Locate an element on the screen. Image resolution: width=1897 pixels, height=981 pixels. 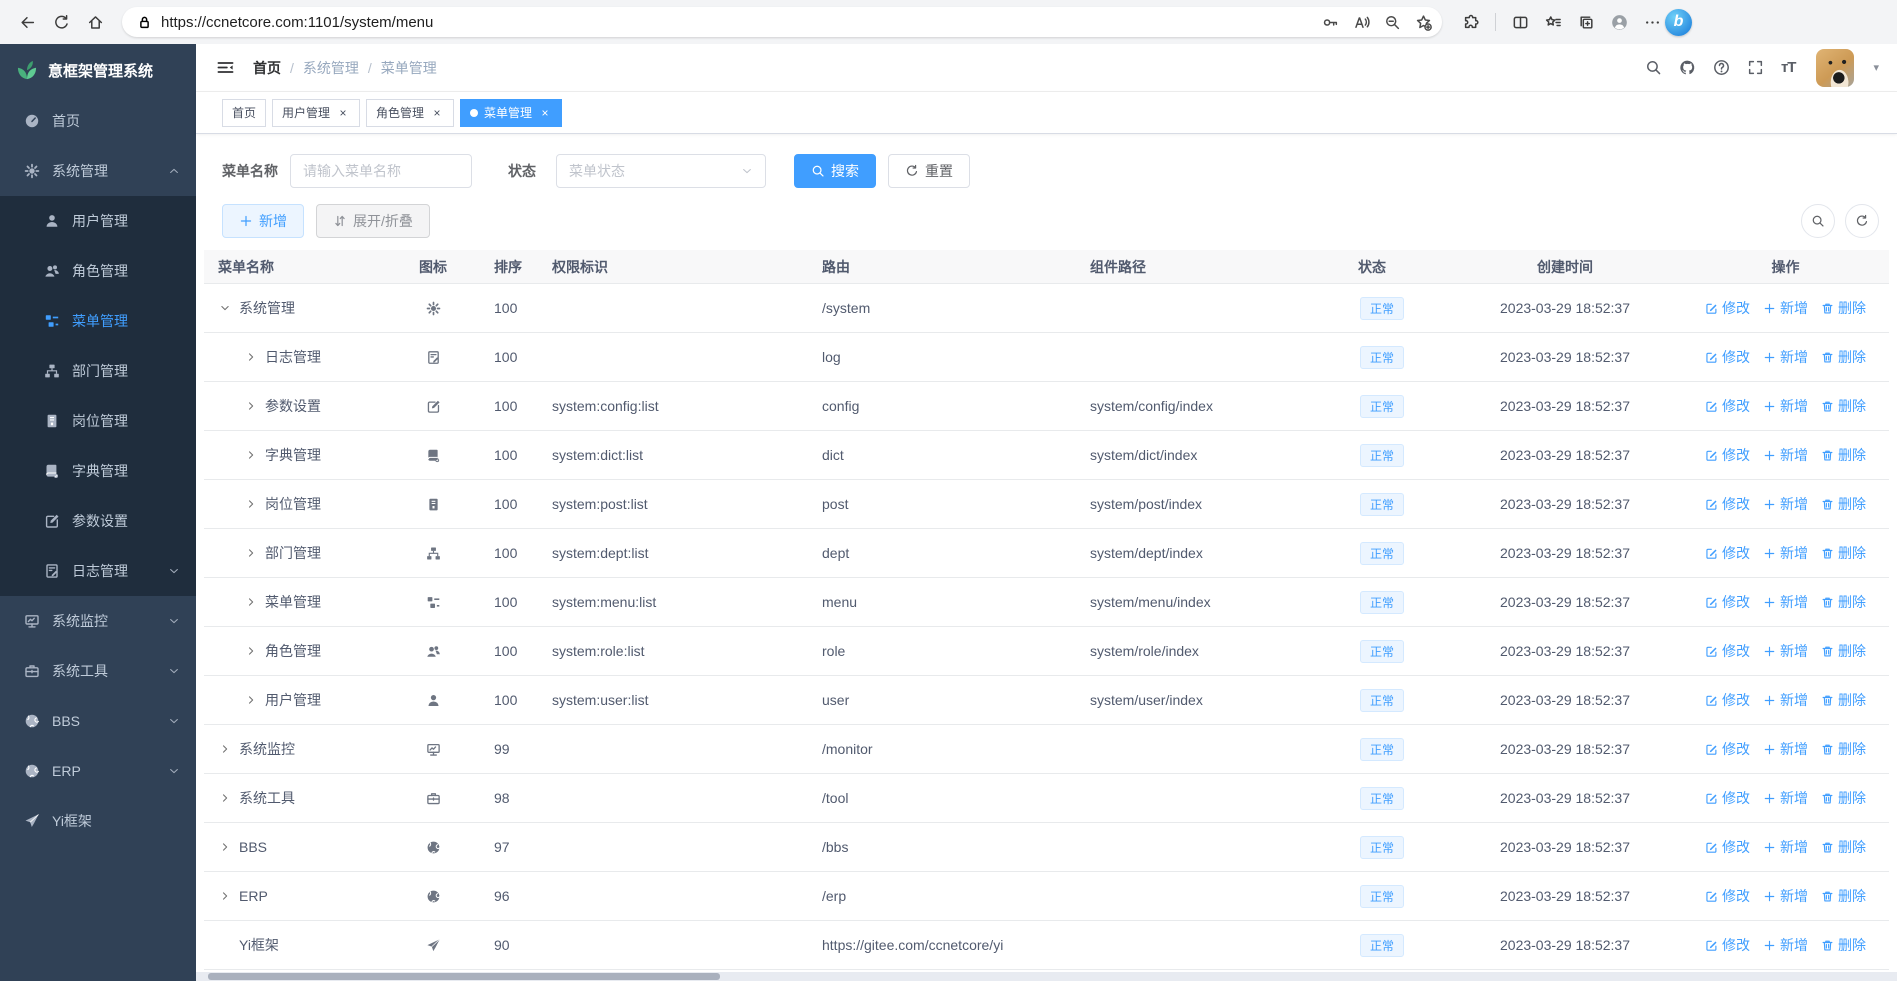
menu-name-input is located at coordinates (381, 171).